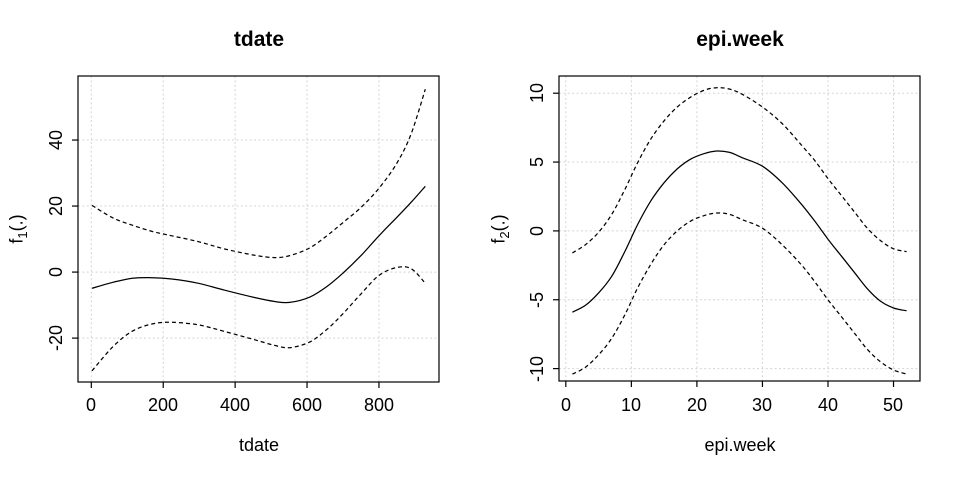 This screenshot has width=960, height=480. Describe the element at coordinates (498, 223) in the screenshot. I see `panel2-ylab-args: (.)` at that location.